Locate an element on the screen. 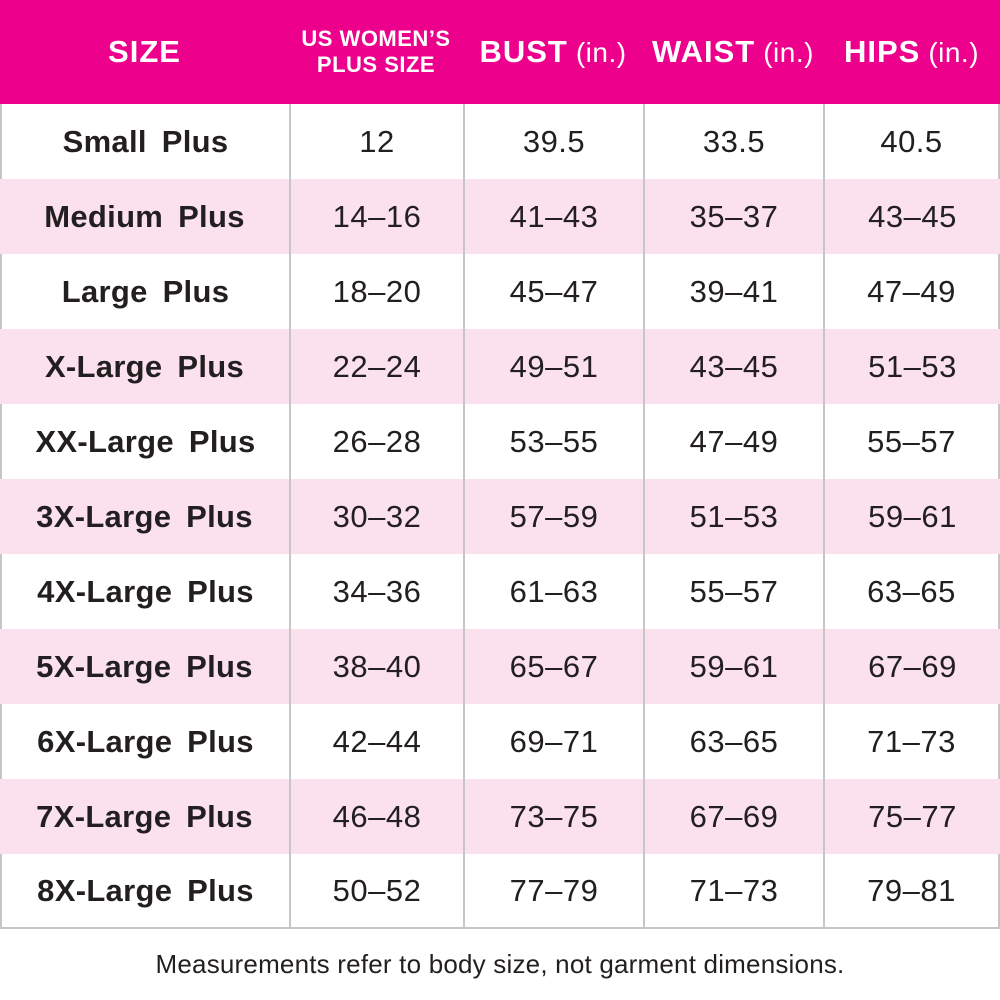 This screenshot has width=1000, height=1000. bust-cell: 69–71 is located at coordinates (553, 741).